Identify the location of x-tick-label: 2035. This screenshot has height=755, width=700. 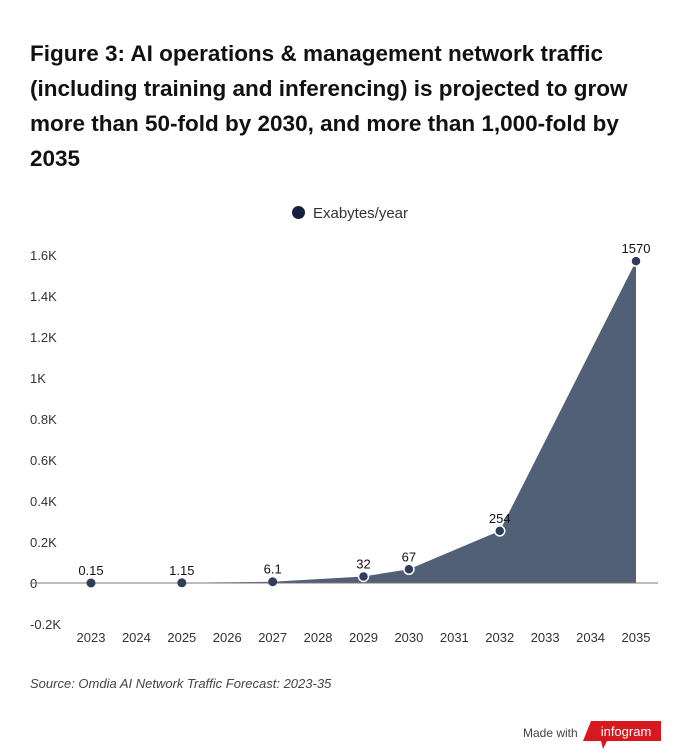
(636, 637).